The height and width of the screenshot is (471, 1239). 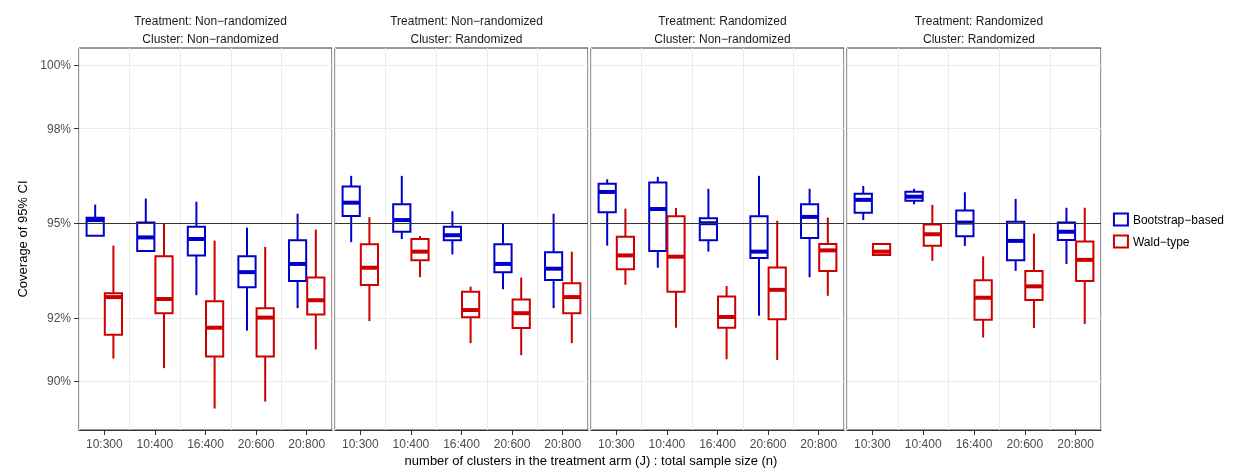 What do you see at coordinates (59, 317) in the screenshot?
I see `y-tick-label: 92%` at bounding box center [59, 317].